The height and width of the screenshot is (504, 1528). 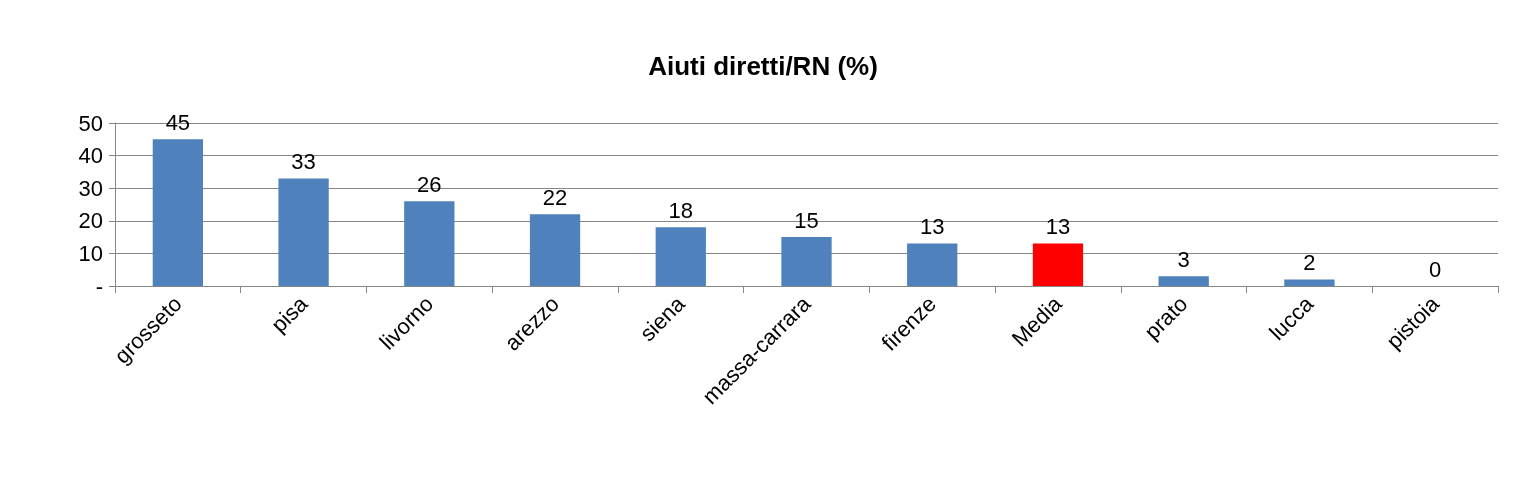 What do you see at coordinates (1309, 262) in the screenshot?
I see `data-label: 2` at bounding box center [1309, 262].